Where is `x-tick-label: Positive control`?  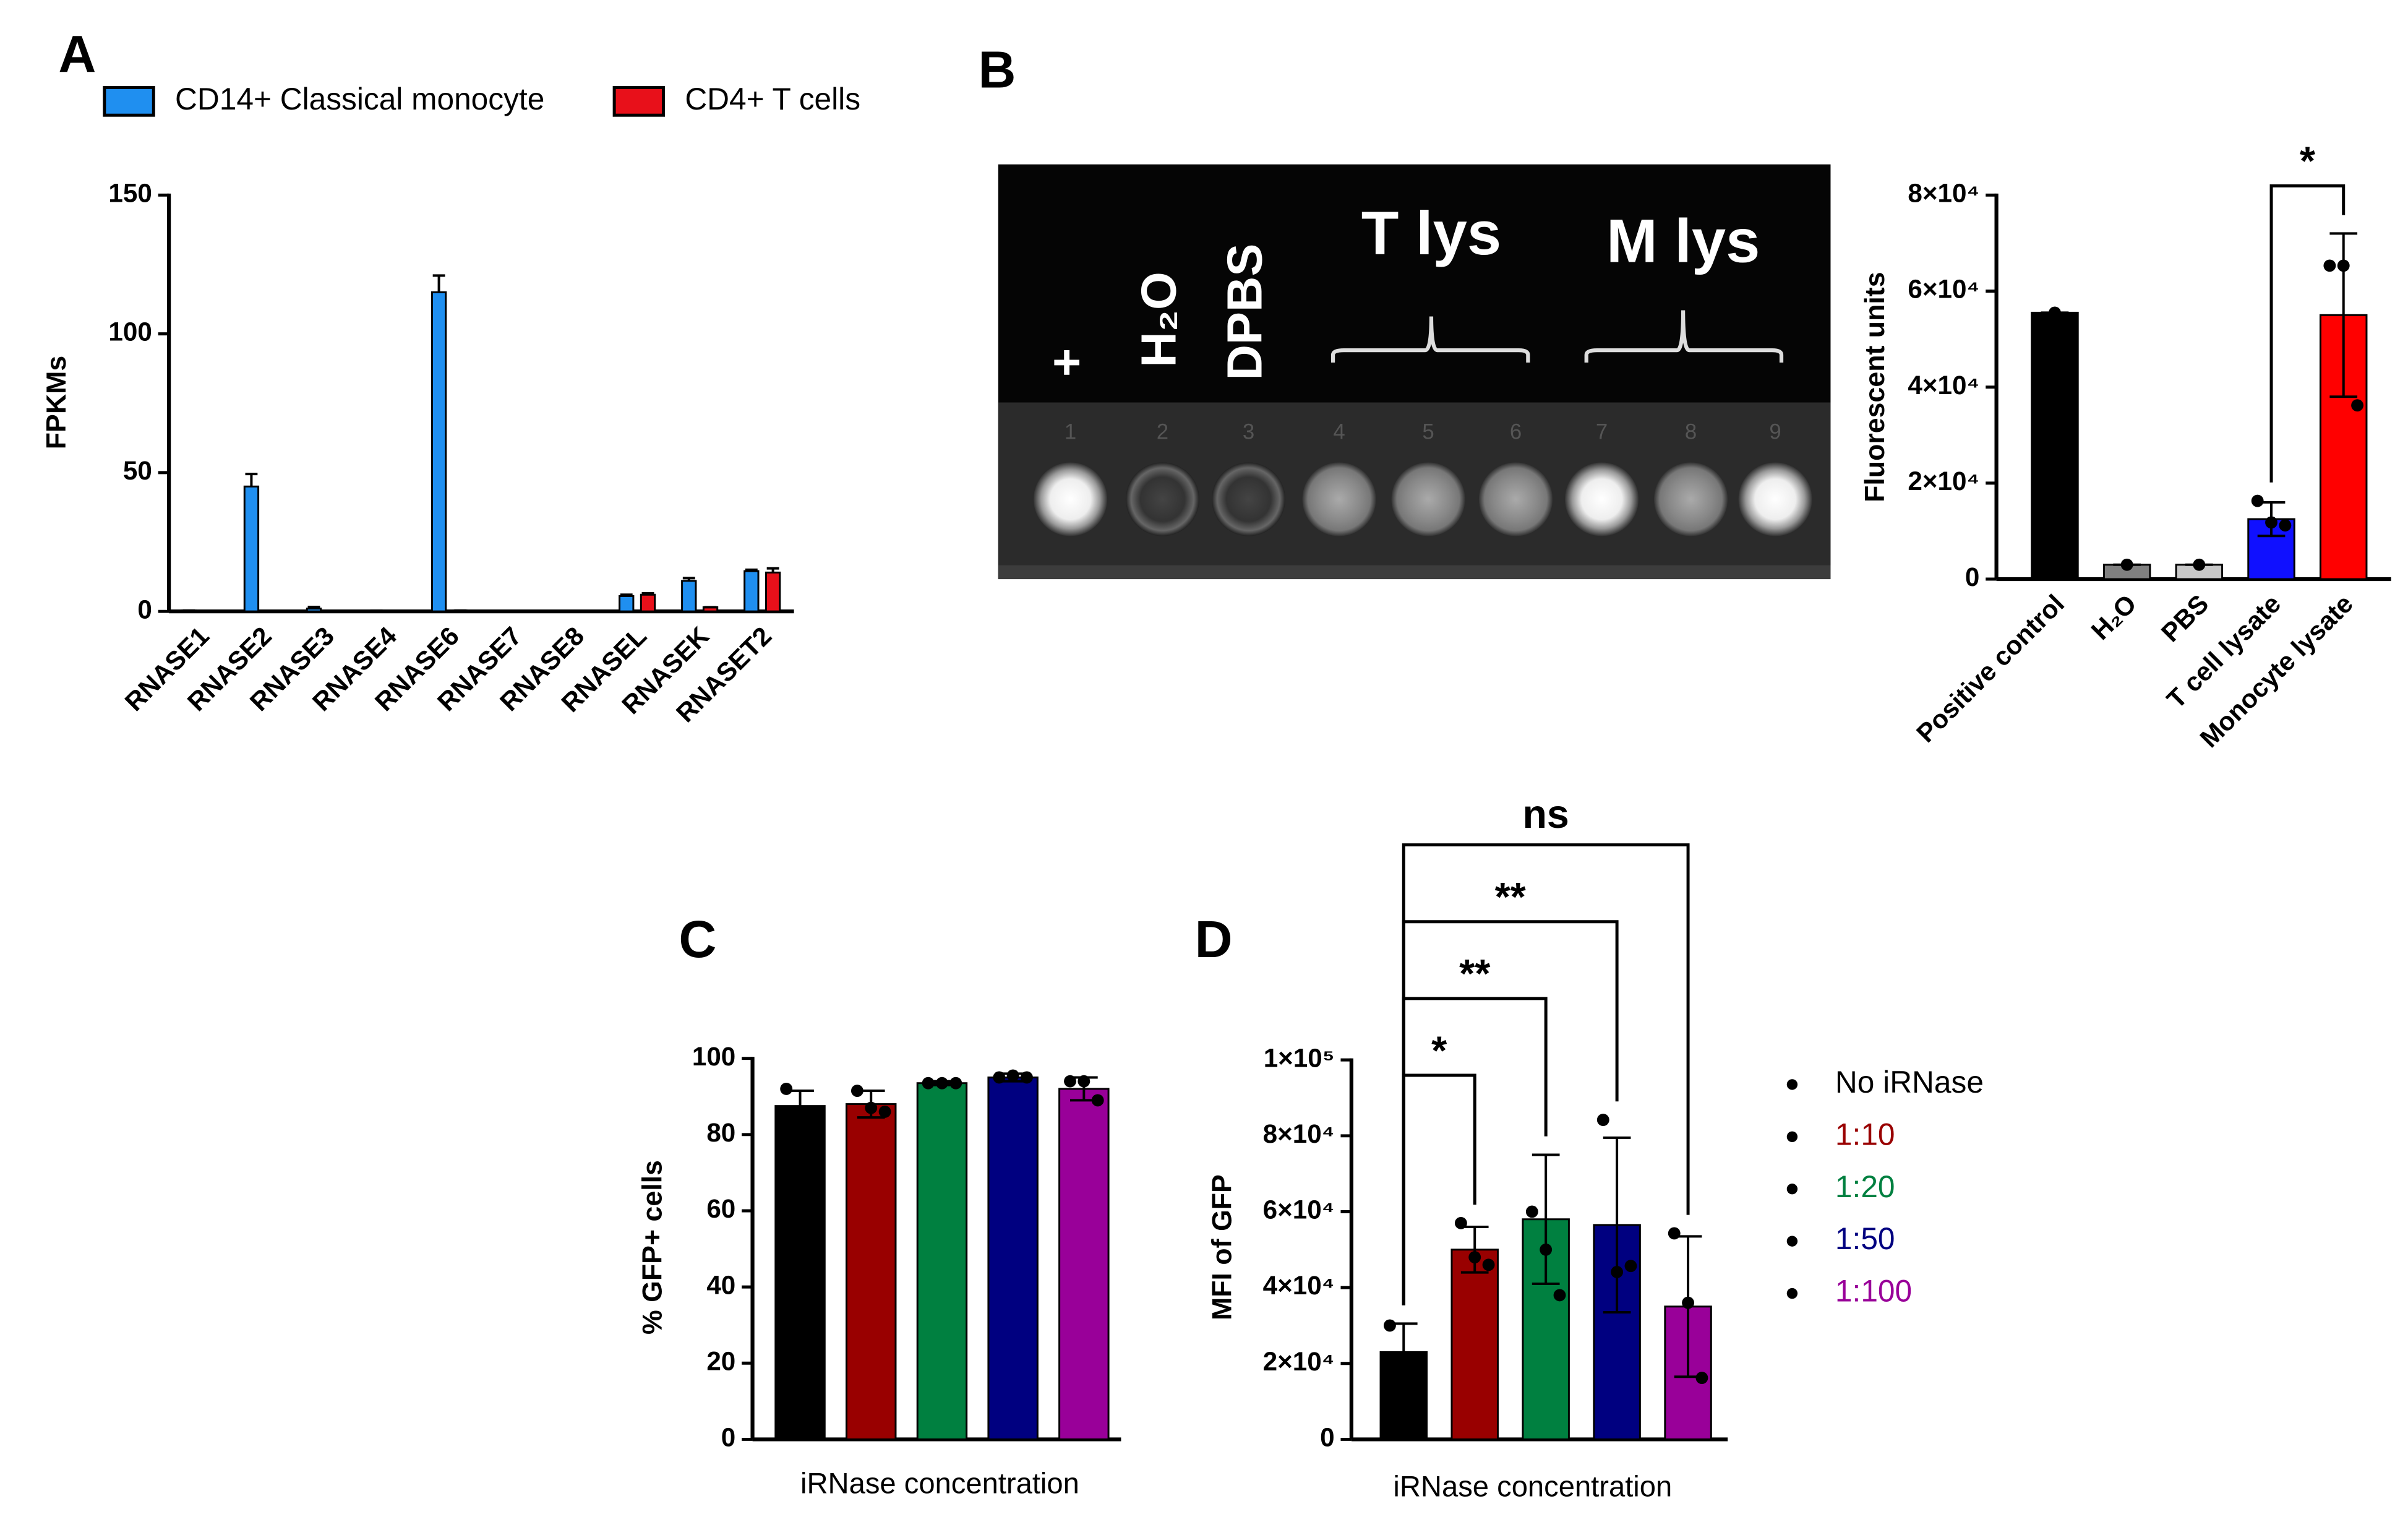
x-tick-label: Positive control is located at coordinates (1990, 668).